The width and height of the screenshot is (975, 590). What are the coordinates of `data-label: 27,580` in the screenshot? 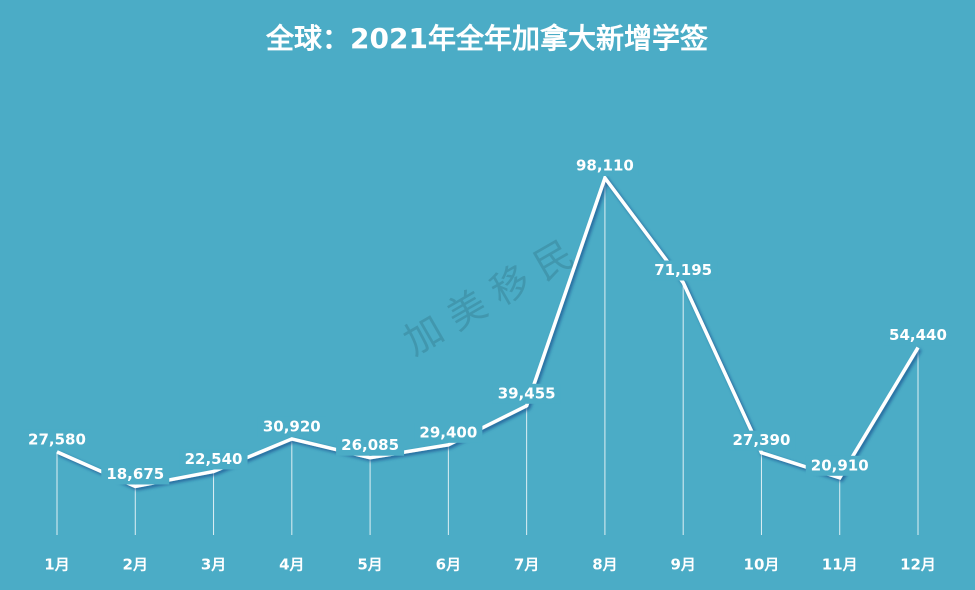 It's located at (57, 439).